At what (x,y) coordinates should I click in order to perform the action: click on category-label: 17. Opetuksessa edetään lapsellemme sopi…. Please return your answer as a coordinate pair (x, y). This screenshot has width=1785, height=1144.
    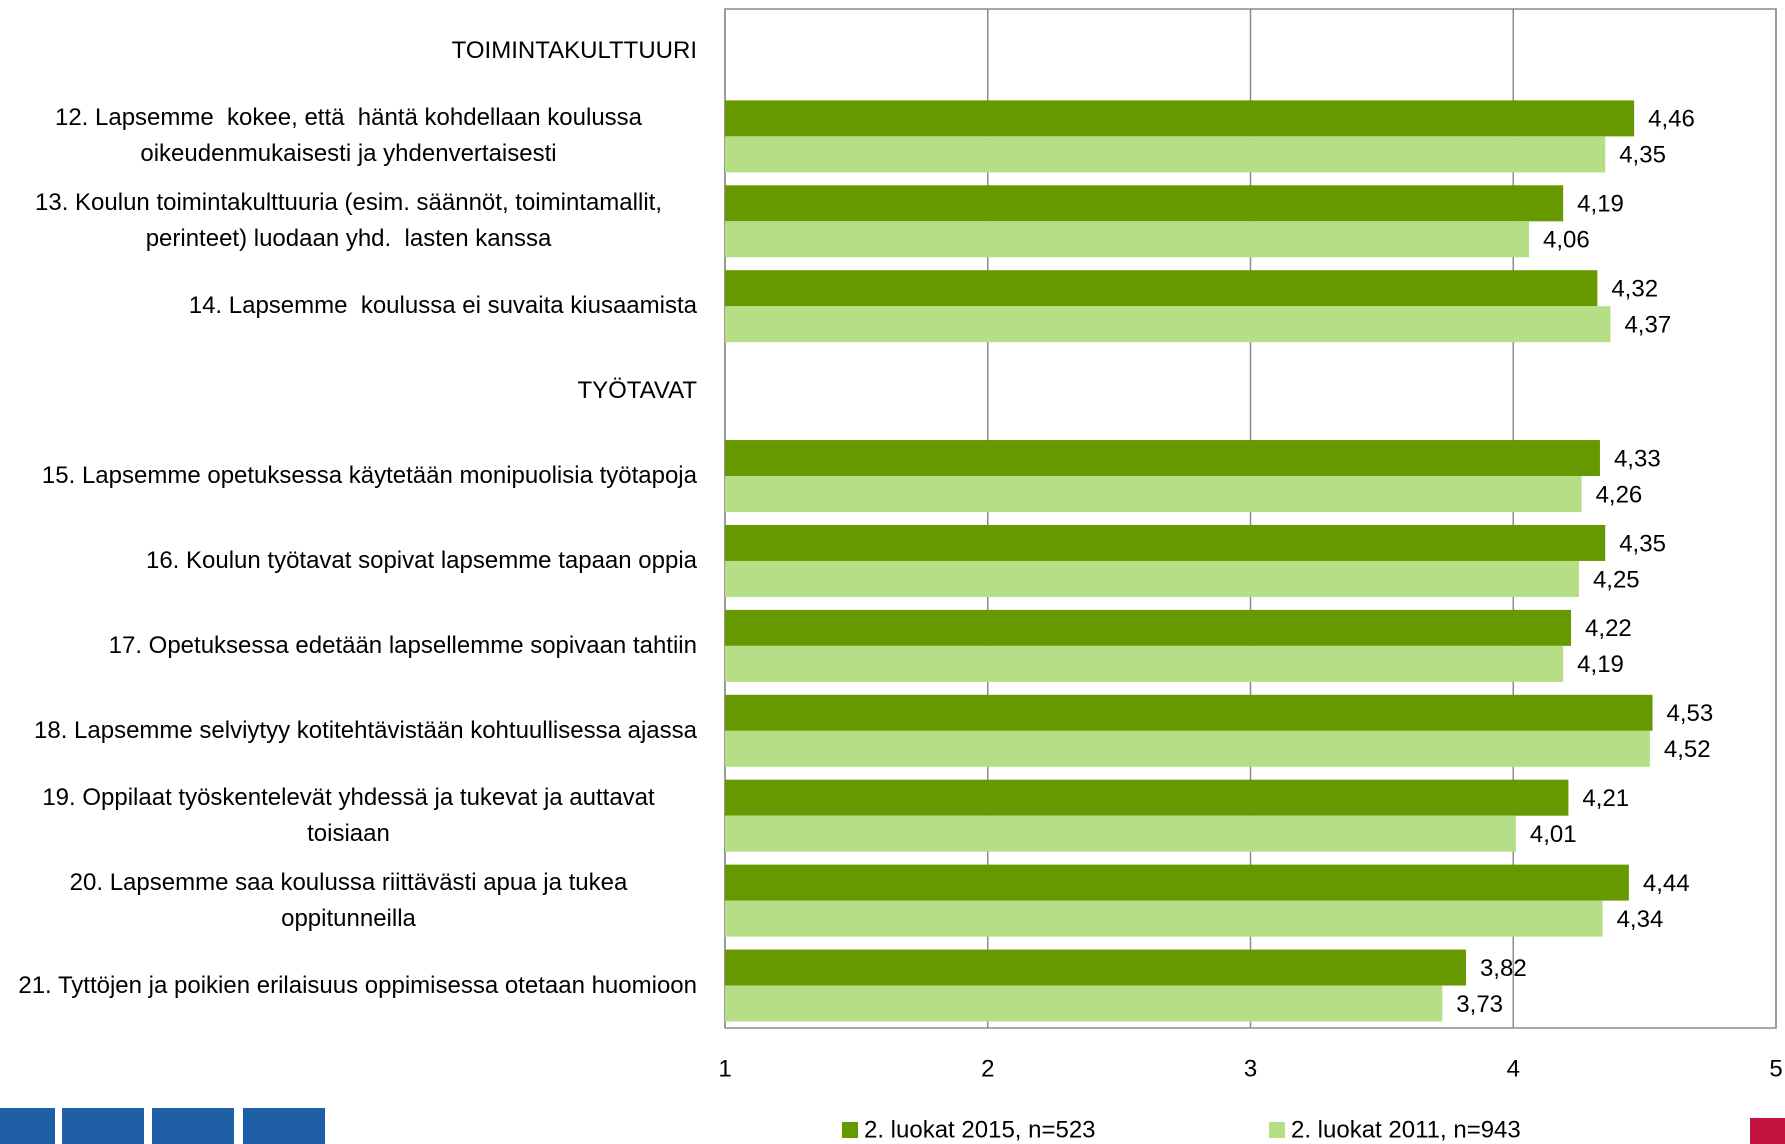
    Looking at the image, I should click on (402, 645).